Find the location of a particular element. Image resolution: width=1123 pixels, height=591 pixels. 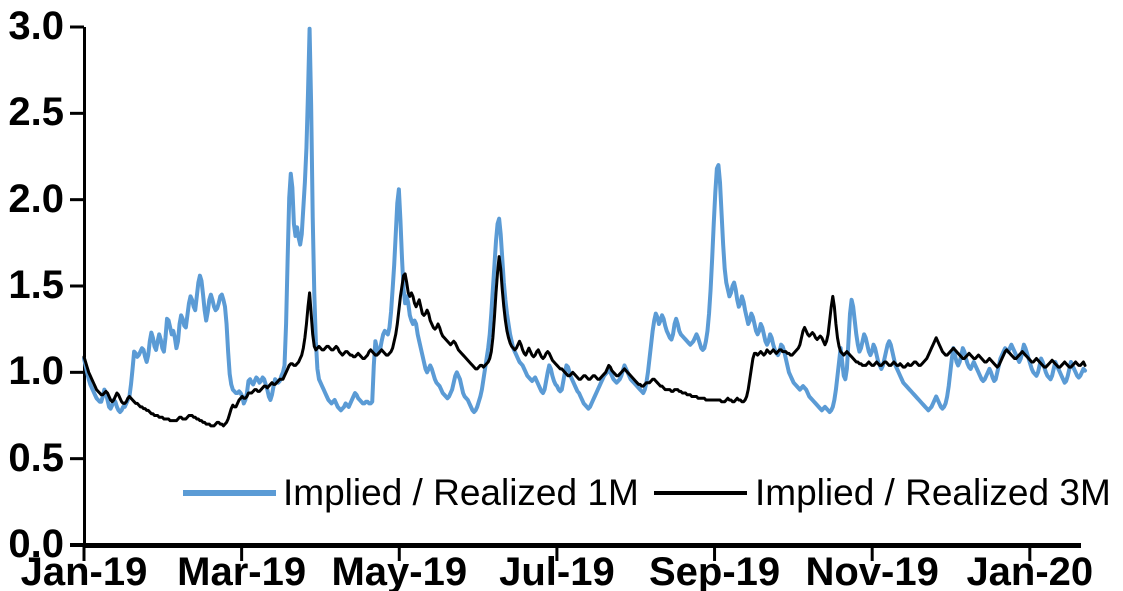

y-axis-ticks is located at coordinates (77, 286).